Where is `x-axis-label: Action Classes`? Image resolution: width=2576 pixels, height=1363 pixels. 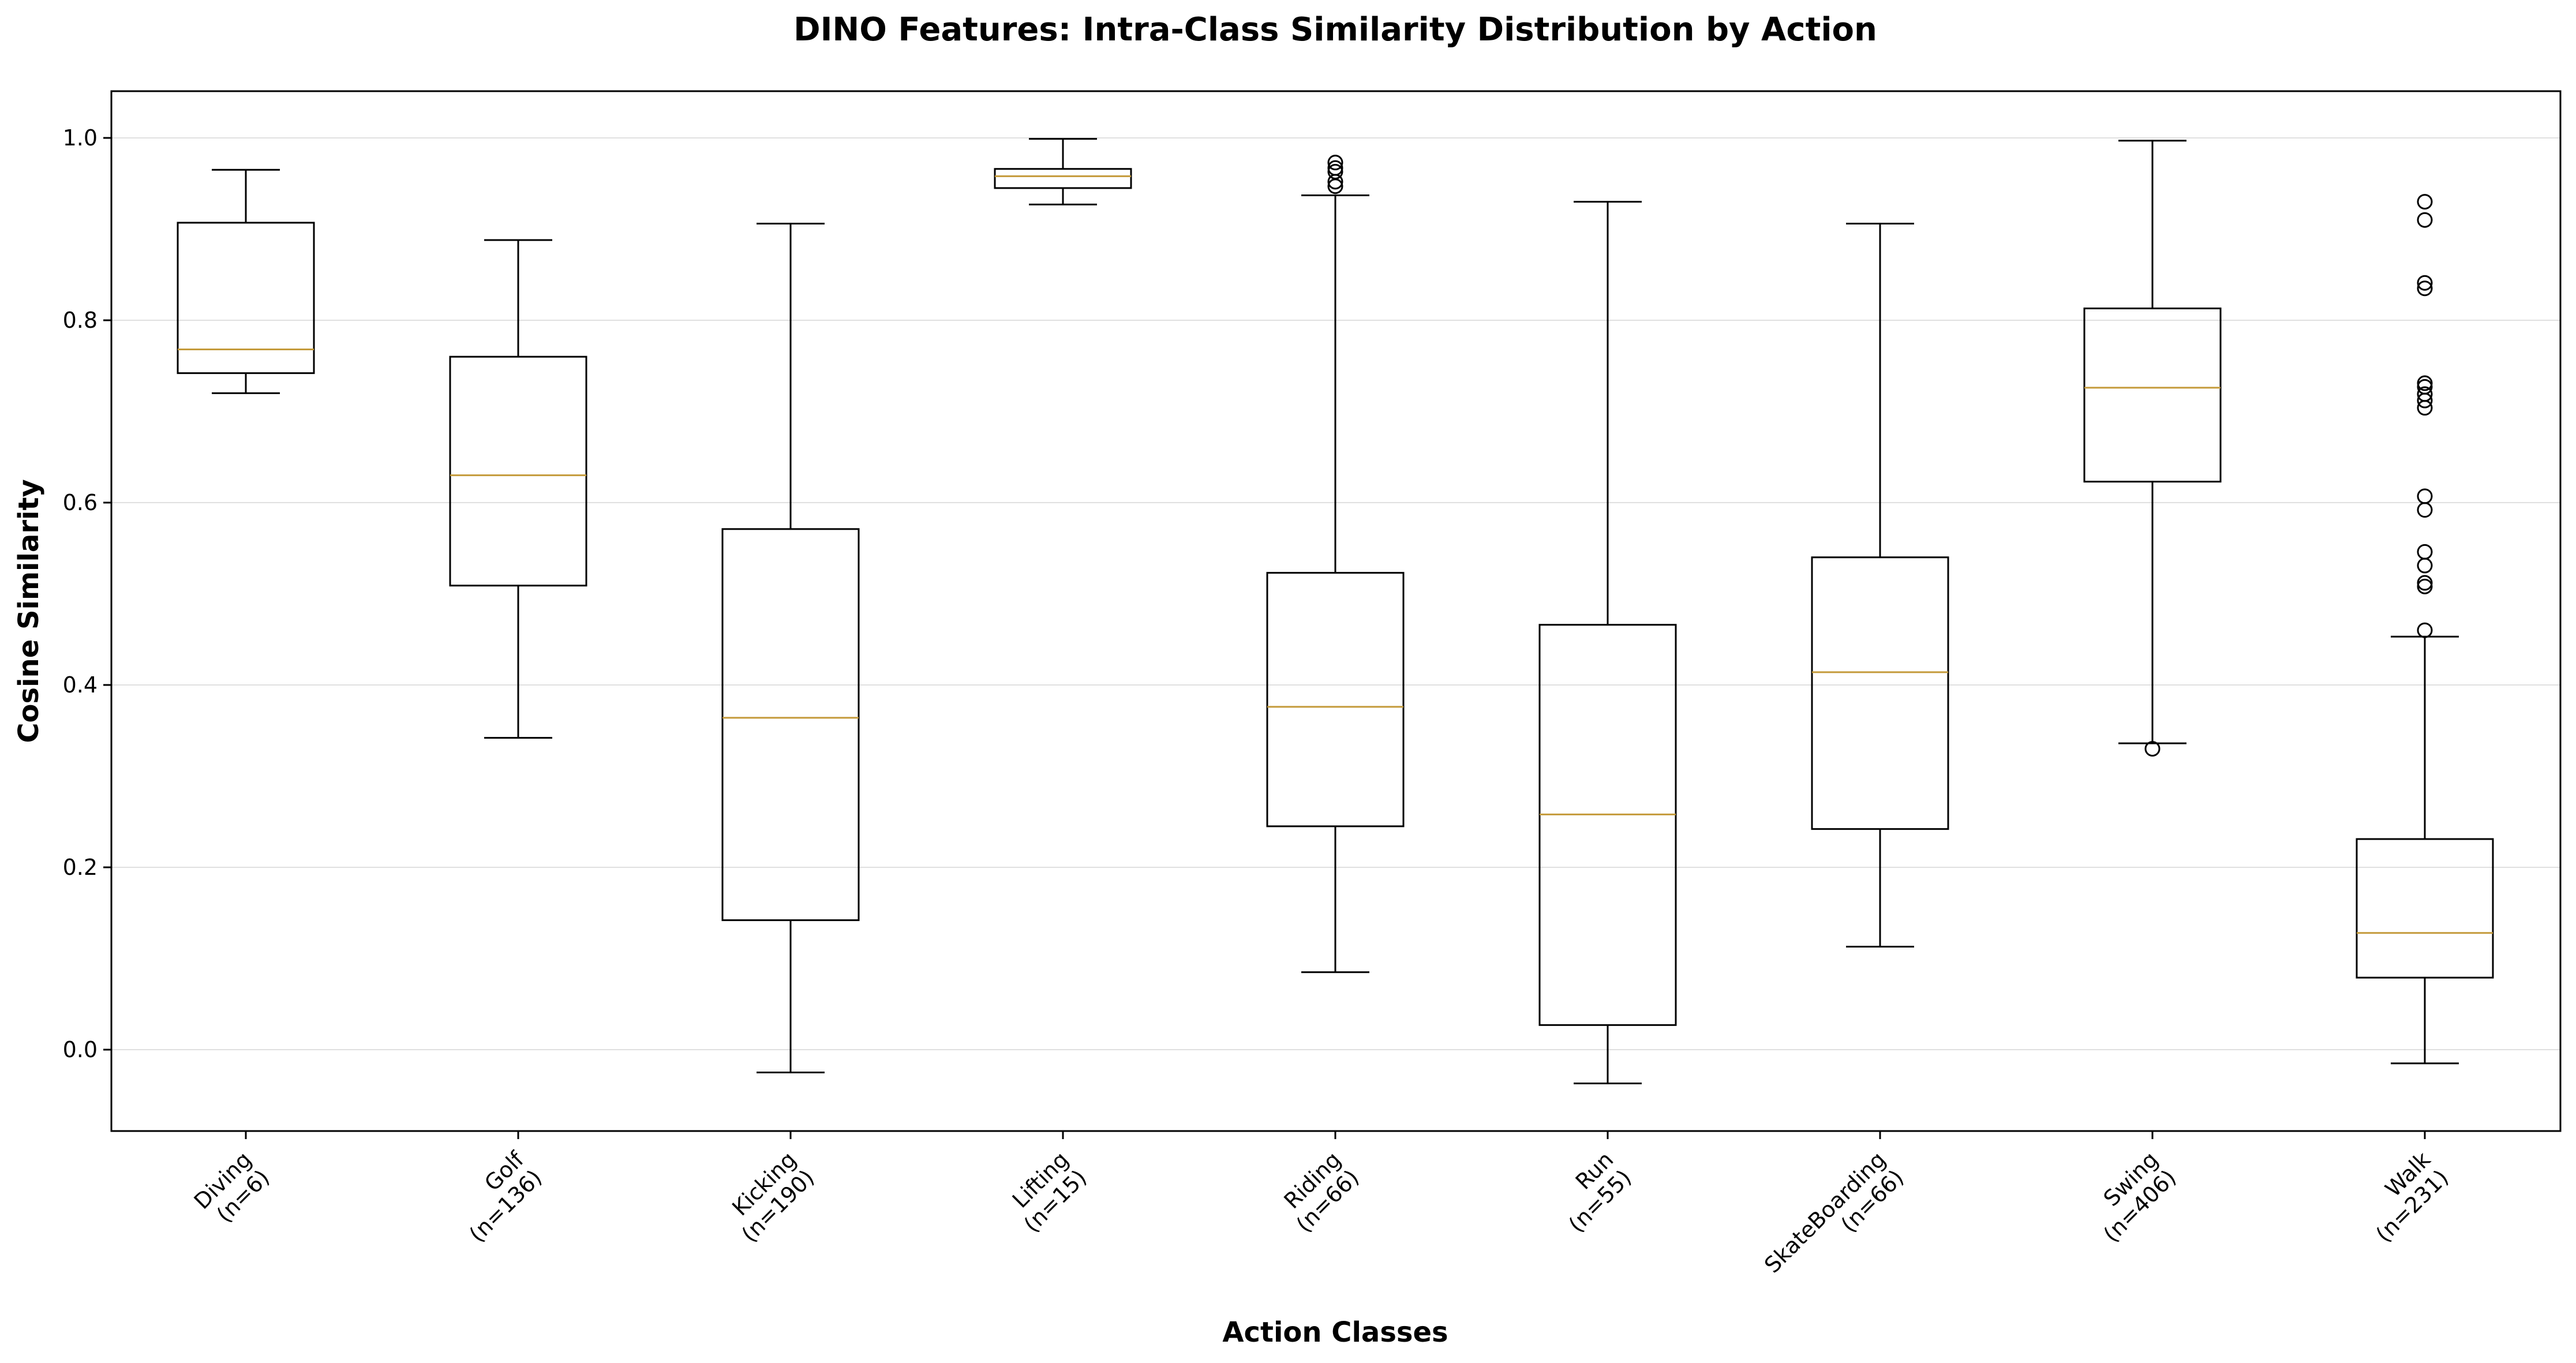
x-axis-label: Action Classes is located at coordinates (1335, 1333).